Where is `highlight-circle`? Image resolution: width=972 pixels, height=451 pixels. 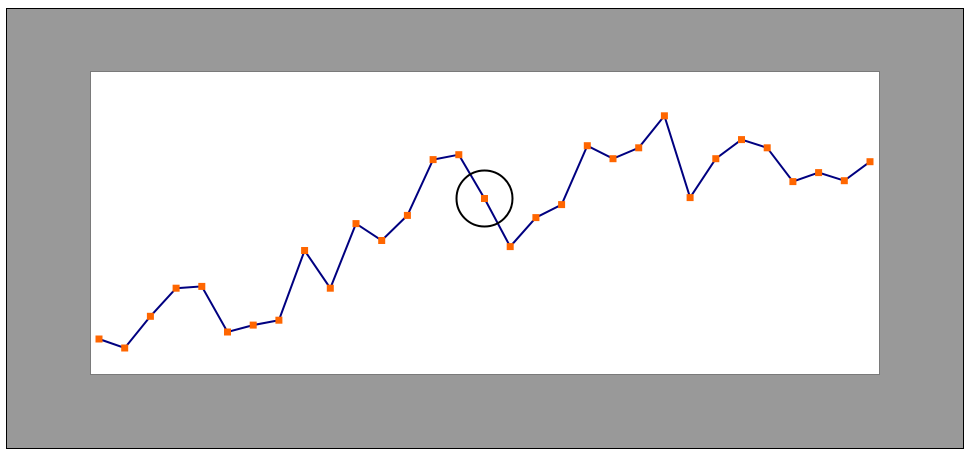
highlight-circle is located at coordinates (484, 198).